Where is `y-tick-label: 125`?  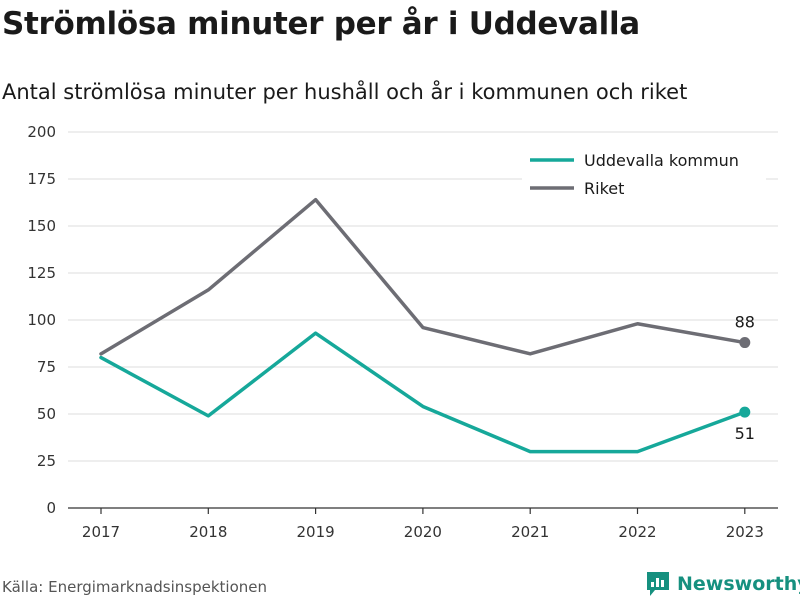
y-tick-label: 125 is located at coordinates (41, 273).